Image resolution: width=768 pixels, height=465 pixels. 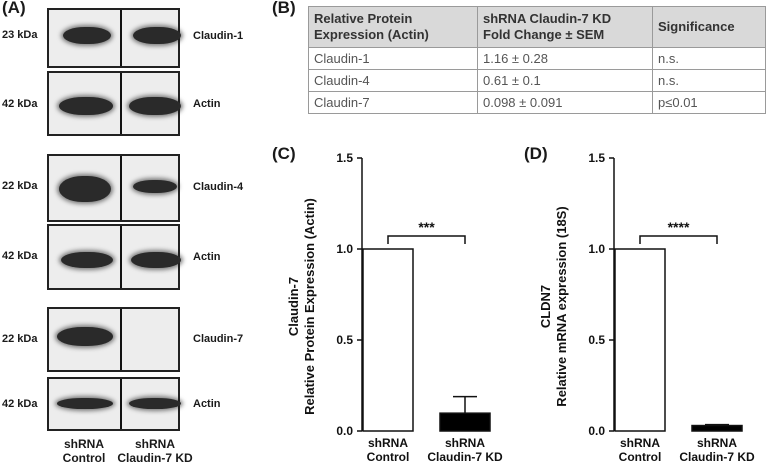 What do you see at coordinates (309, 306) in the screenshot?
I see `y-axis-label: Relative Protein Expression (Actin)` at bounding box center [309, 306].